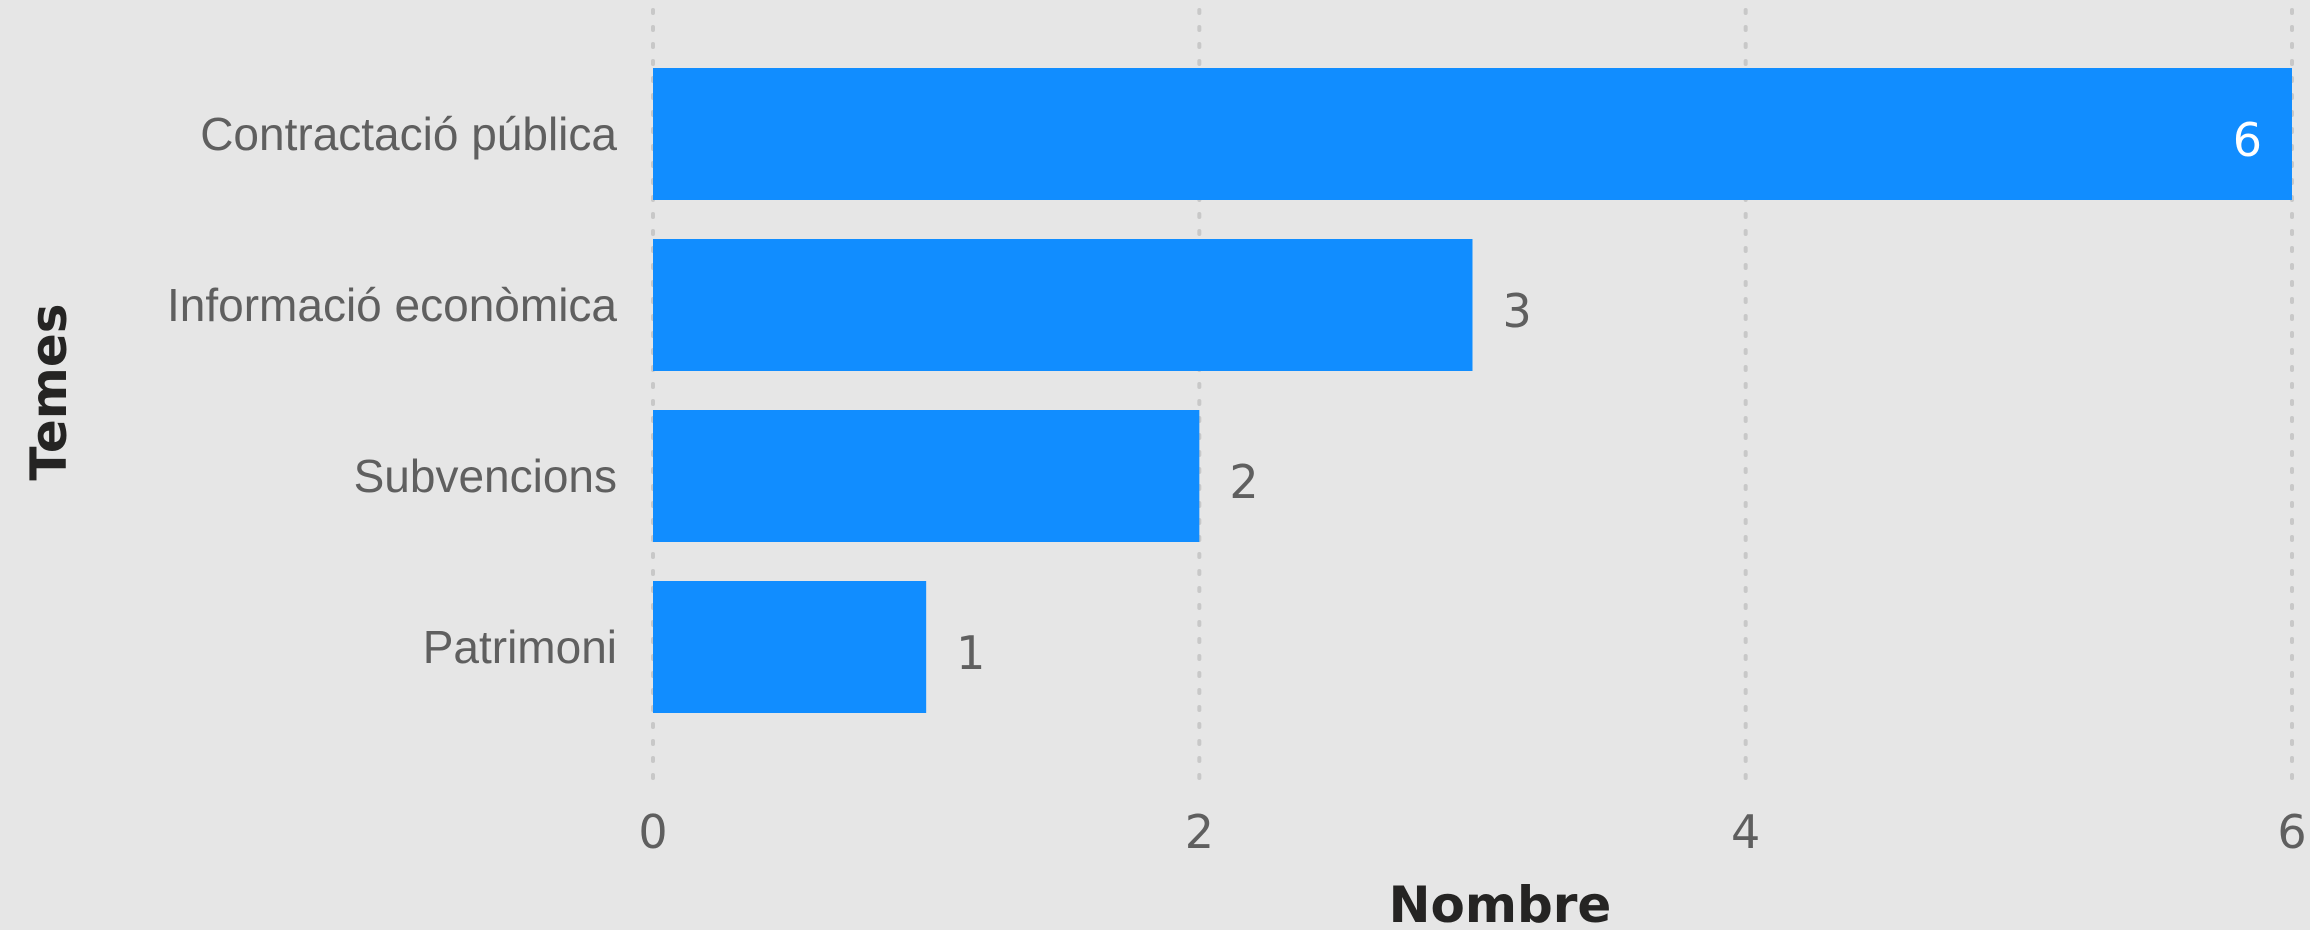  I want to click on x-axis-ticks: 0 2 4 6, so click(1472, 832).